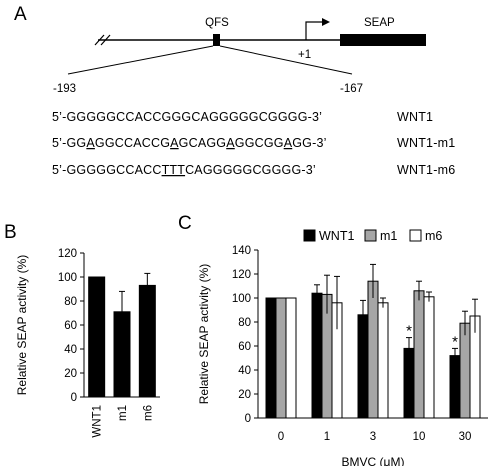 Image resolution: width=500 pixels, height=471 pixels. Describe the element at coordinates (327, 437) in the screenshot. I see `x-tick-label: 1` at that location.